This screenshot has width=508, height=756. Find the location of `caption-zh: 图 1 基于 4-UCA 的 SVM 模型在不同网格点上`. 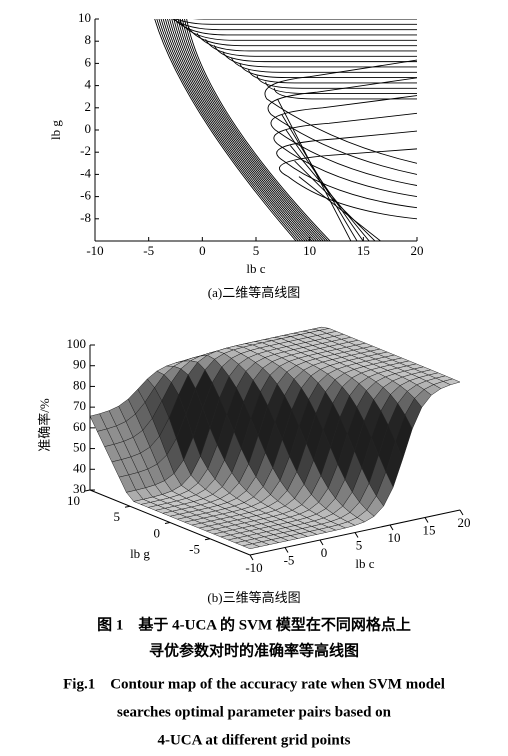

caption-zh: 图 1 基于 4-UCA 的 SVM 模型在不同网格点上 is located at coordinates (254, 624).